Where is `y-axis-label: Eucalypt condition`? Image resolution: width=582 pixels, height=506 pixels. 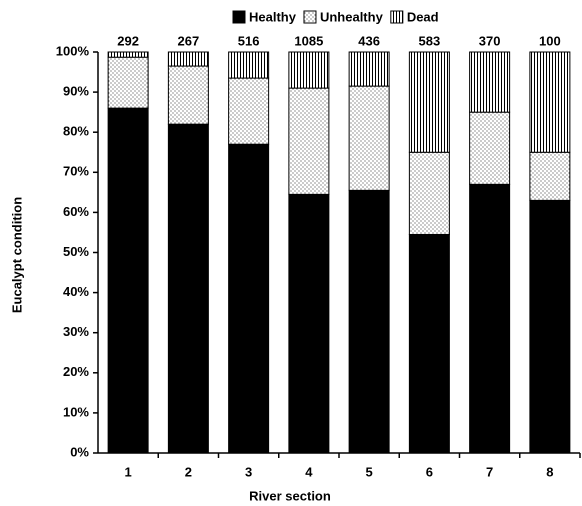
y-axis-label: Eucalypt condition is located at coordinates (16, 255).